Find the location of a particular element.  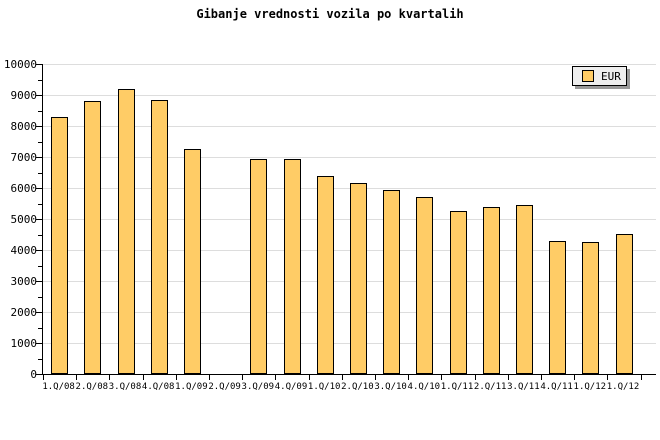

x-axis-label: 4.Q/09 is located at coordinates (291, 387).